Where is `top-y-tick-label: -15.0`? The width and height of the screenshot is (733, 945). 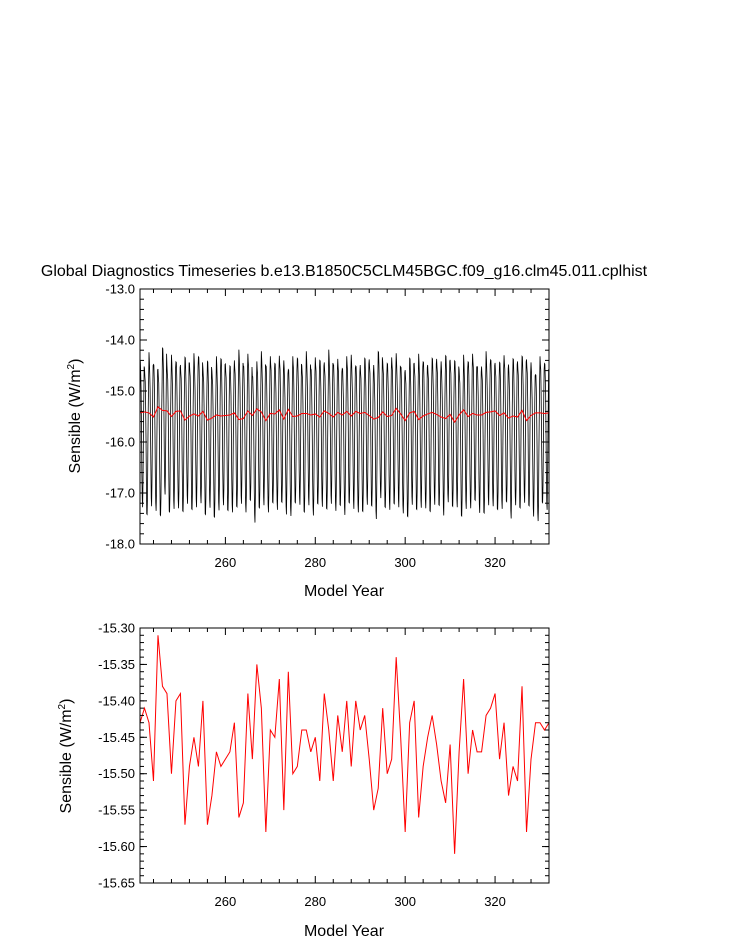 top-y-tick-label: -15.0 is located at coordinates (120, 391).